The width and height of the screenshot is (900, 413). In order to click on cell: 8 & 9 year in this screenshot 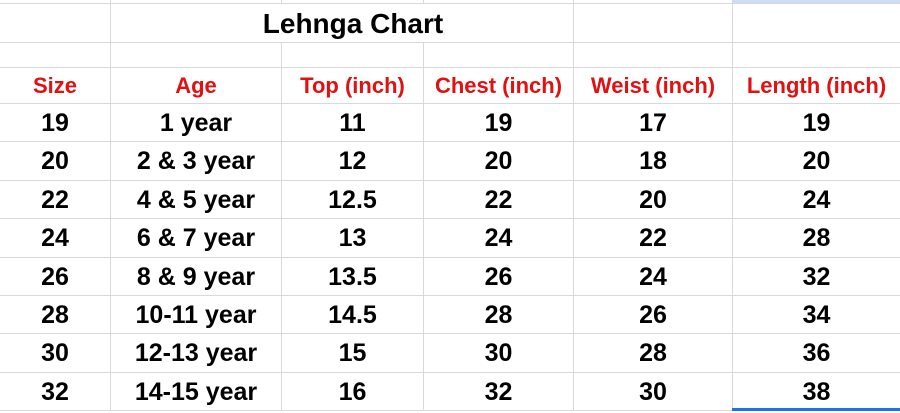, I will do `click(196, 276)`.